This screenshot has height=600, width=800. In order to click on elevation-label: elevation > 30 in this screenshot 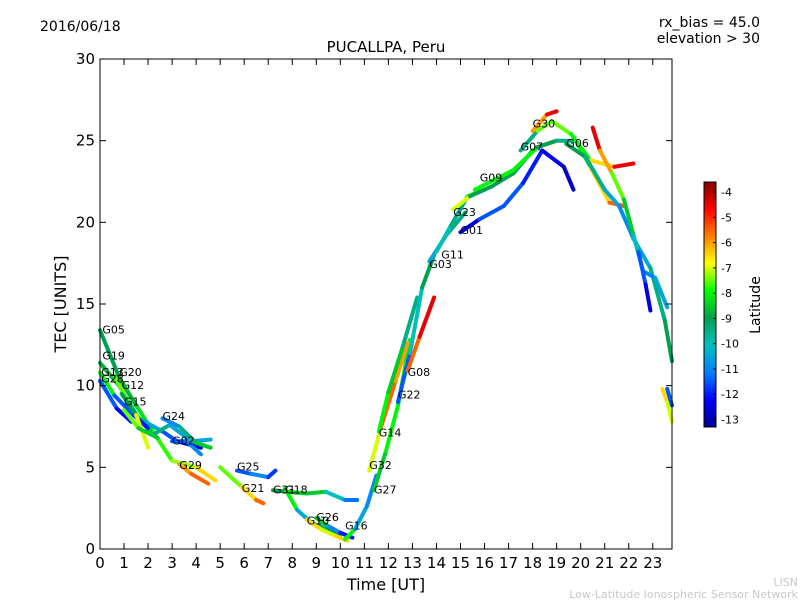, I will do `click(708, 39)`.